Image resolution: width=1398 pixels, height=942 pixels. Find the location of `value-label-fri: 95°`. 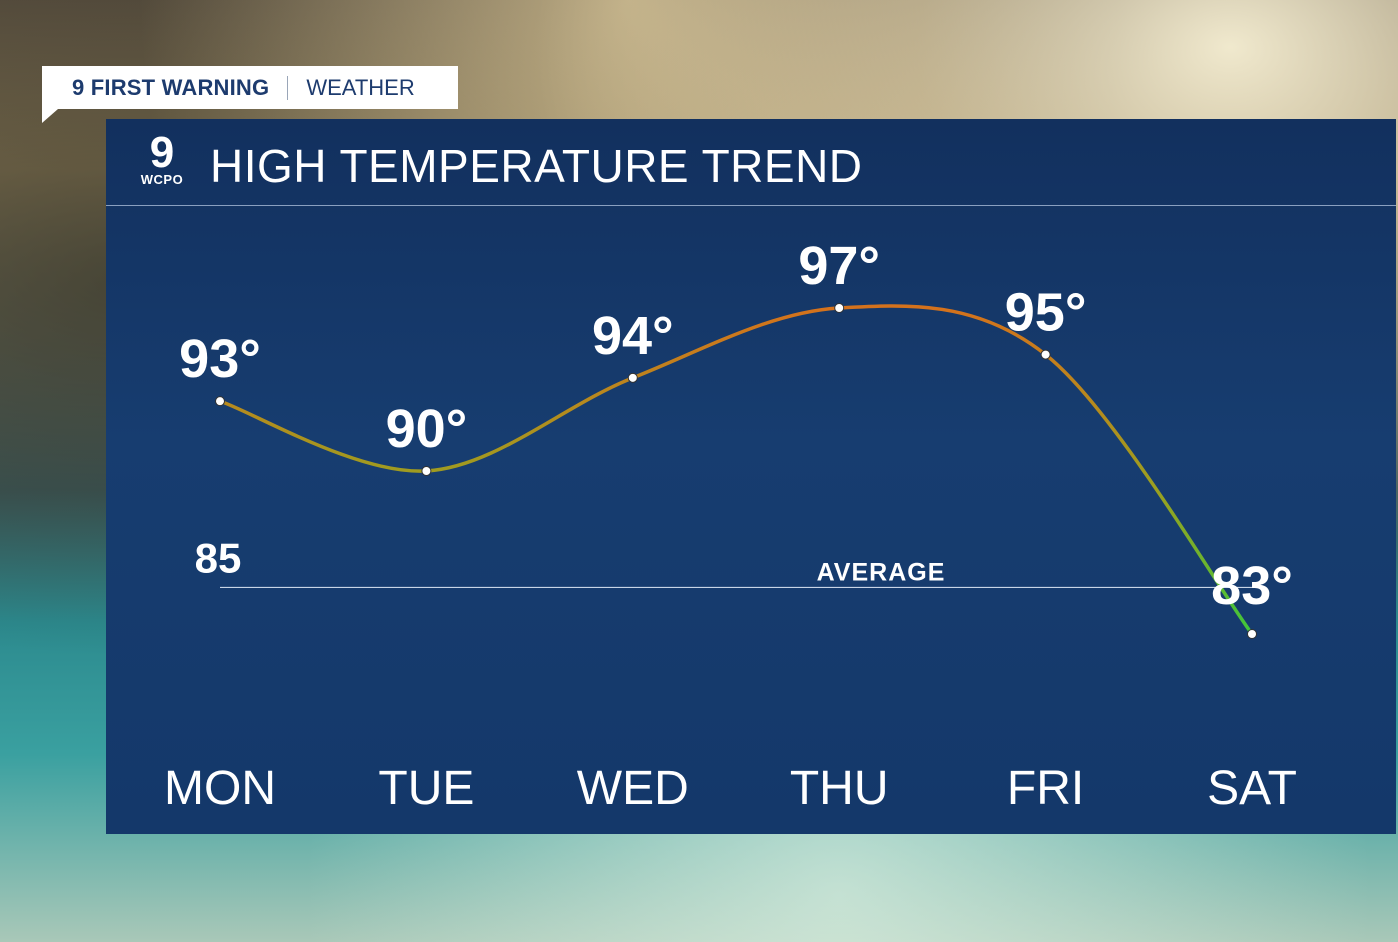

value-label-fri: 95° is located at coordinates (1046, 313).